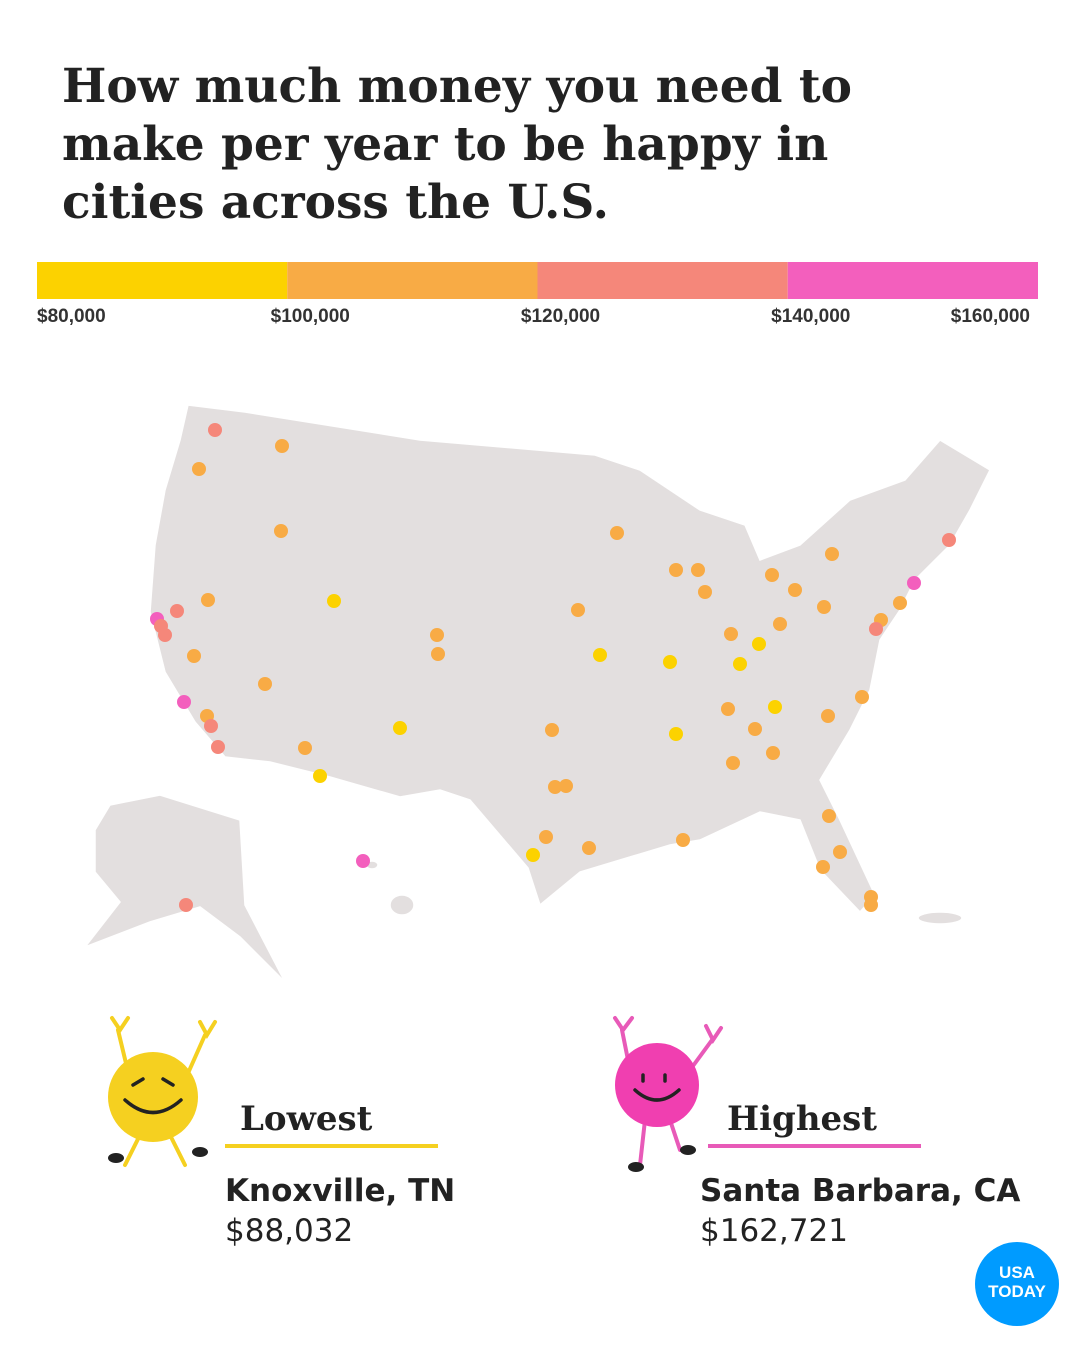 The height and width of the screenshot is (1350, 1080). Describe the element at coordinates (1017, 1291) in the screenshot. I see `logo-text: TODAY` at that location.